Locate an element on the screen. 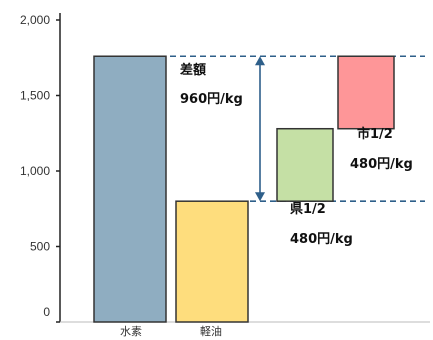 This screenshot has width=433, height=340. bar-diesel is located at coordinates (212, 261).